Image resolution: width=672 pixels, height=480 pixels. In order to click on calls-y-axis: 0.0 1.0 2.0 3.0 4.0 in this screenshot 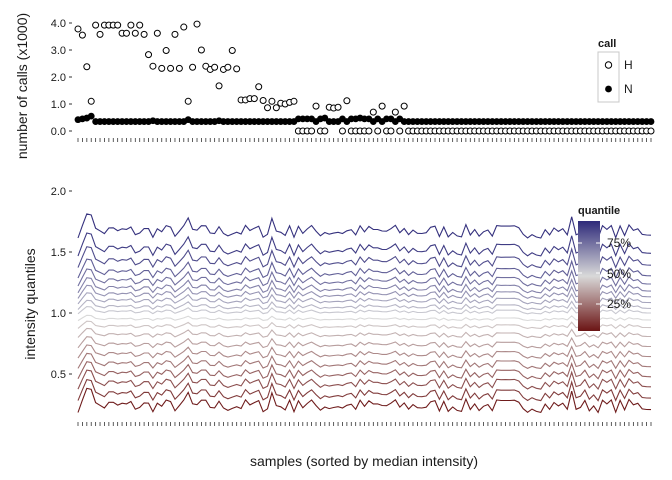, I will do `click(61, 78)`.